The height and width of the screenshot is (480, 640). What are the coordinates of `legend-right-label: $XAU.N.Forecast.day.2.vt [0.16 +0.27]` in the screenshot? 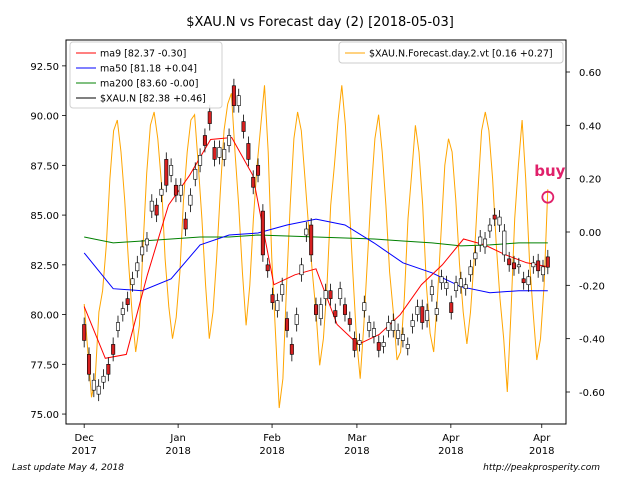 It's located at (461, 54).